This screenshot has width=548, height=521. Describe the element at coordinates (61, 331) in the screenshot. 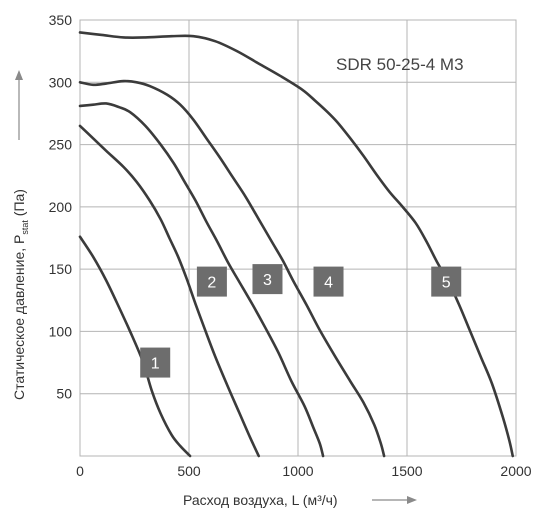

I see `y-tick-label: 100` at that location.